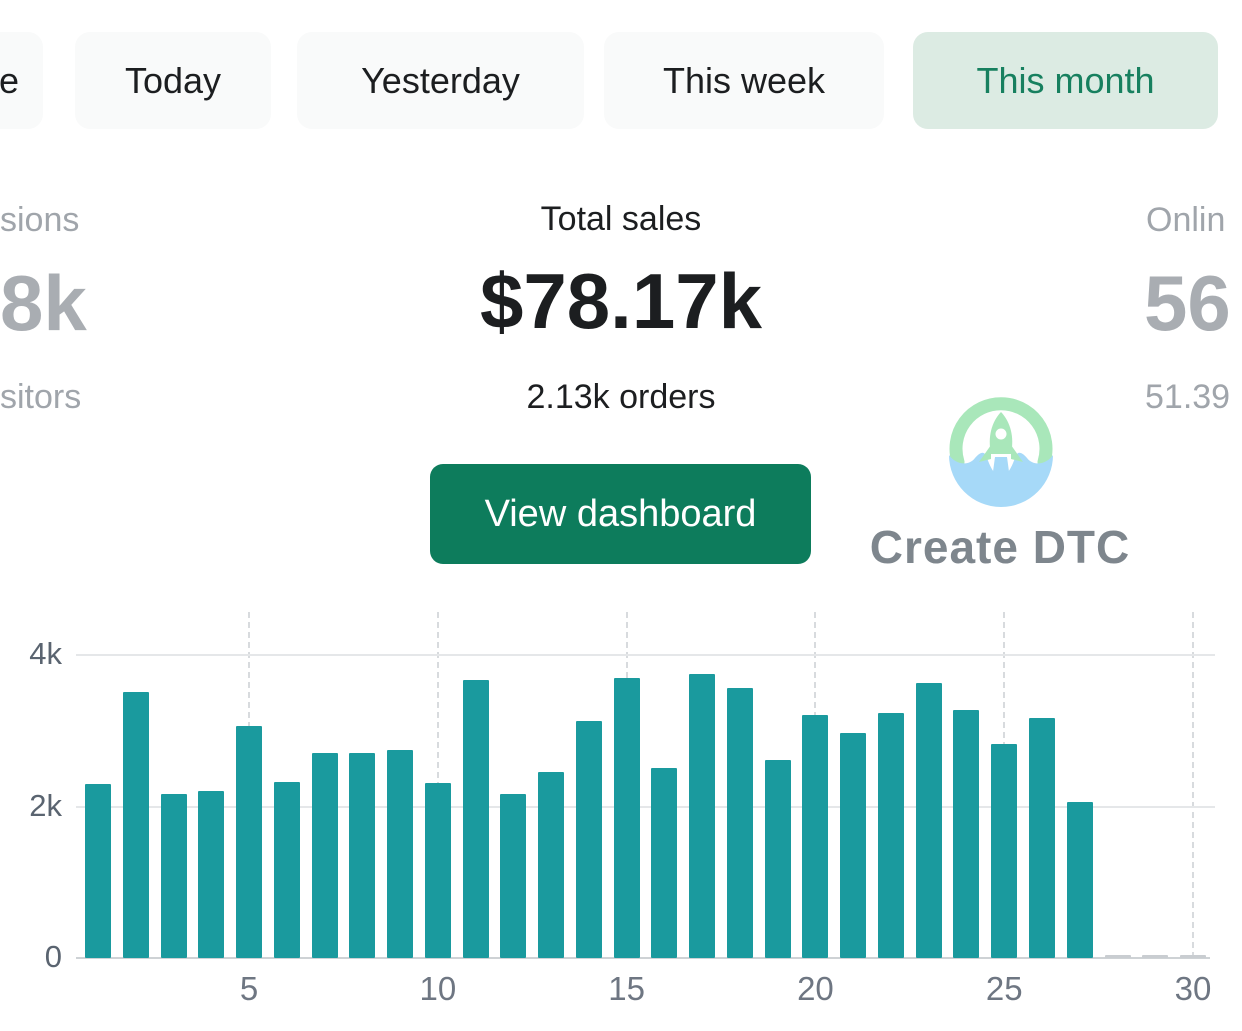 The image size is (1242, 1031). I want to click on x-axis-label-15: 15, so click(626, 988).